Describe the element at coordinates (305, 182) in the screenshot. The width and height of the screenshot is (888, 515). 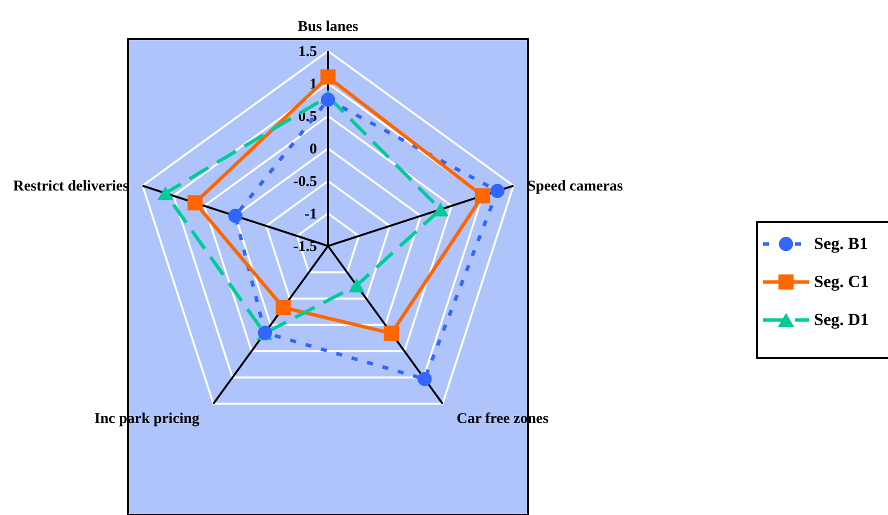
I see `y-tick-label: -0.5` at that location.